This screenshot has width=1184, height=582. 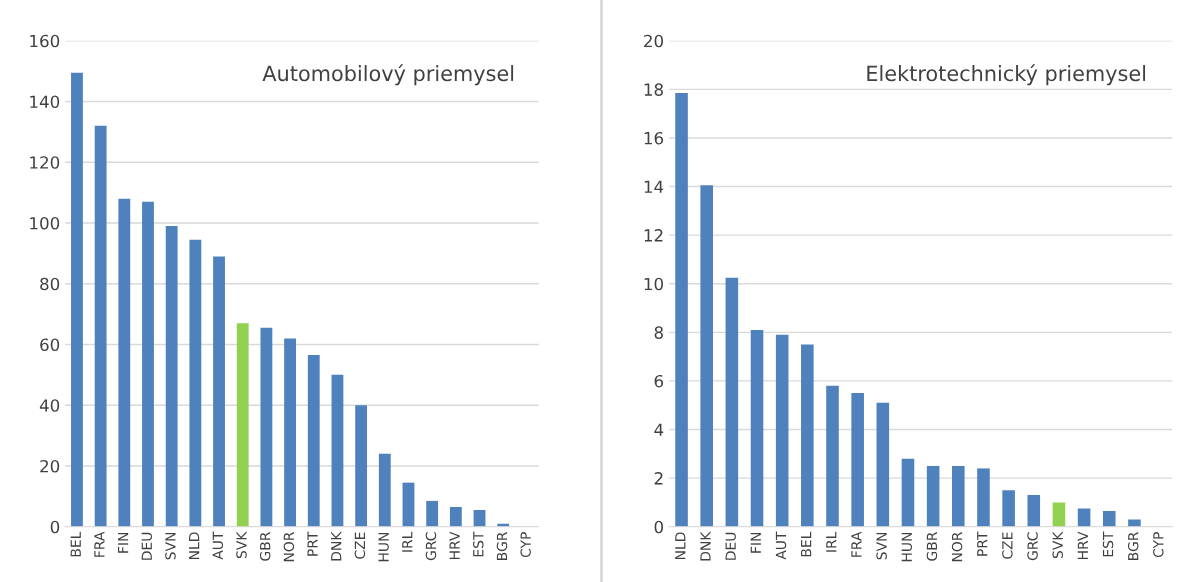 I want to click on y-tick-label: 100, so click(x=45, y=223).